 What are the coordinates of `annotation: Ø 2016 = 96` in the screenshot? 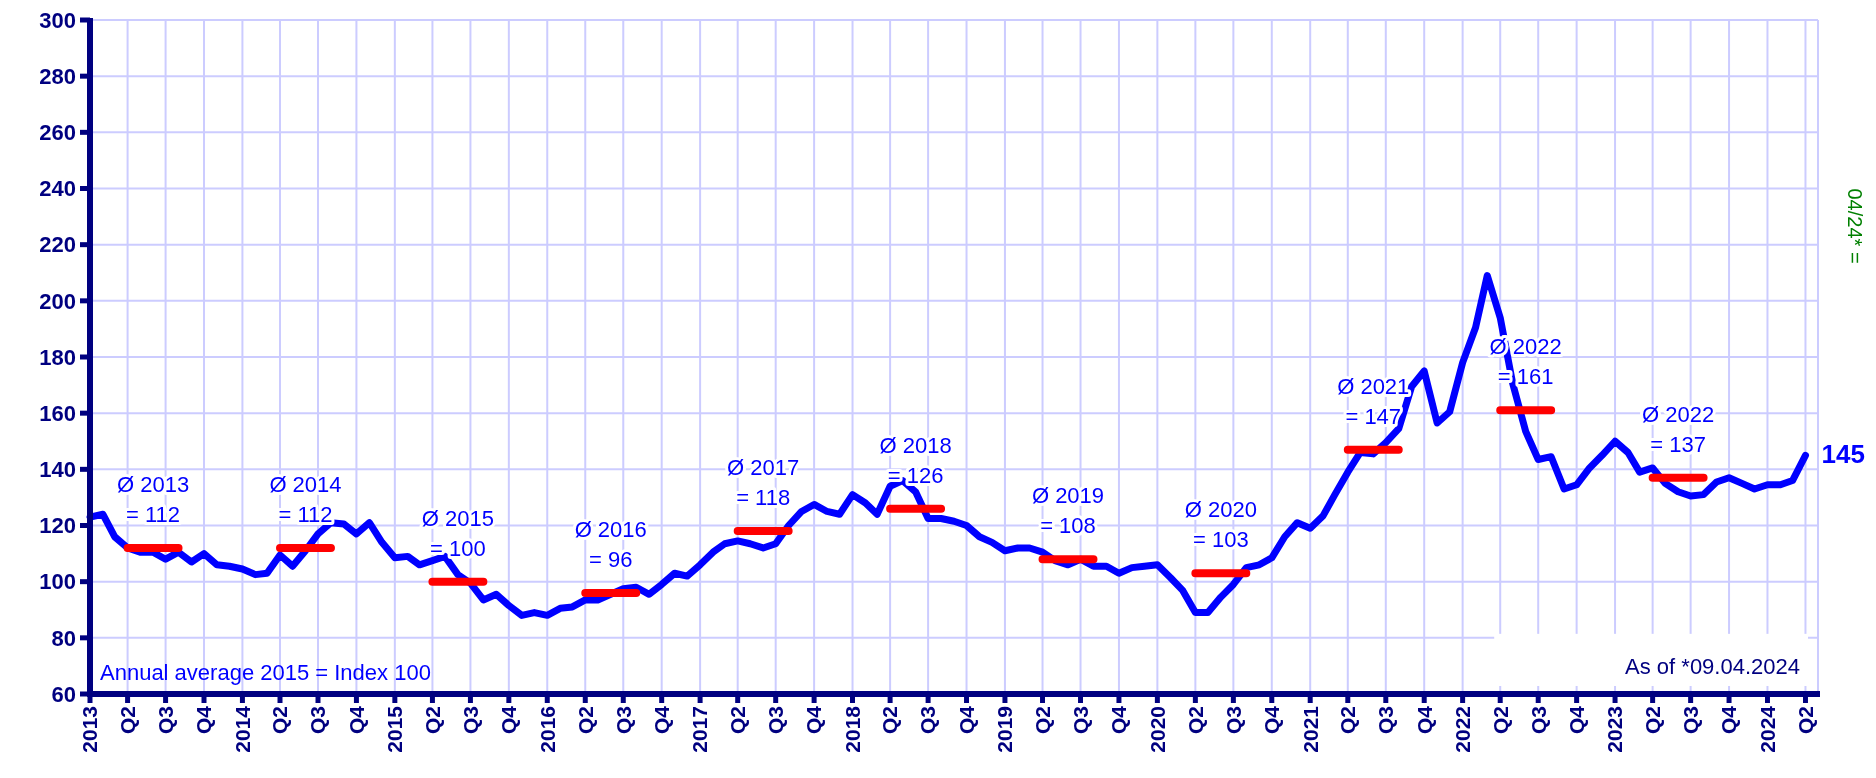 It's located at (610, 544).